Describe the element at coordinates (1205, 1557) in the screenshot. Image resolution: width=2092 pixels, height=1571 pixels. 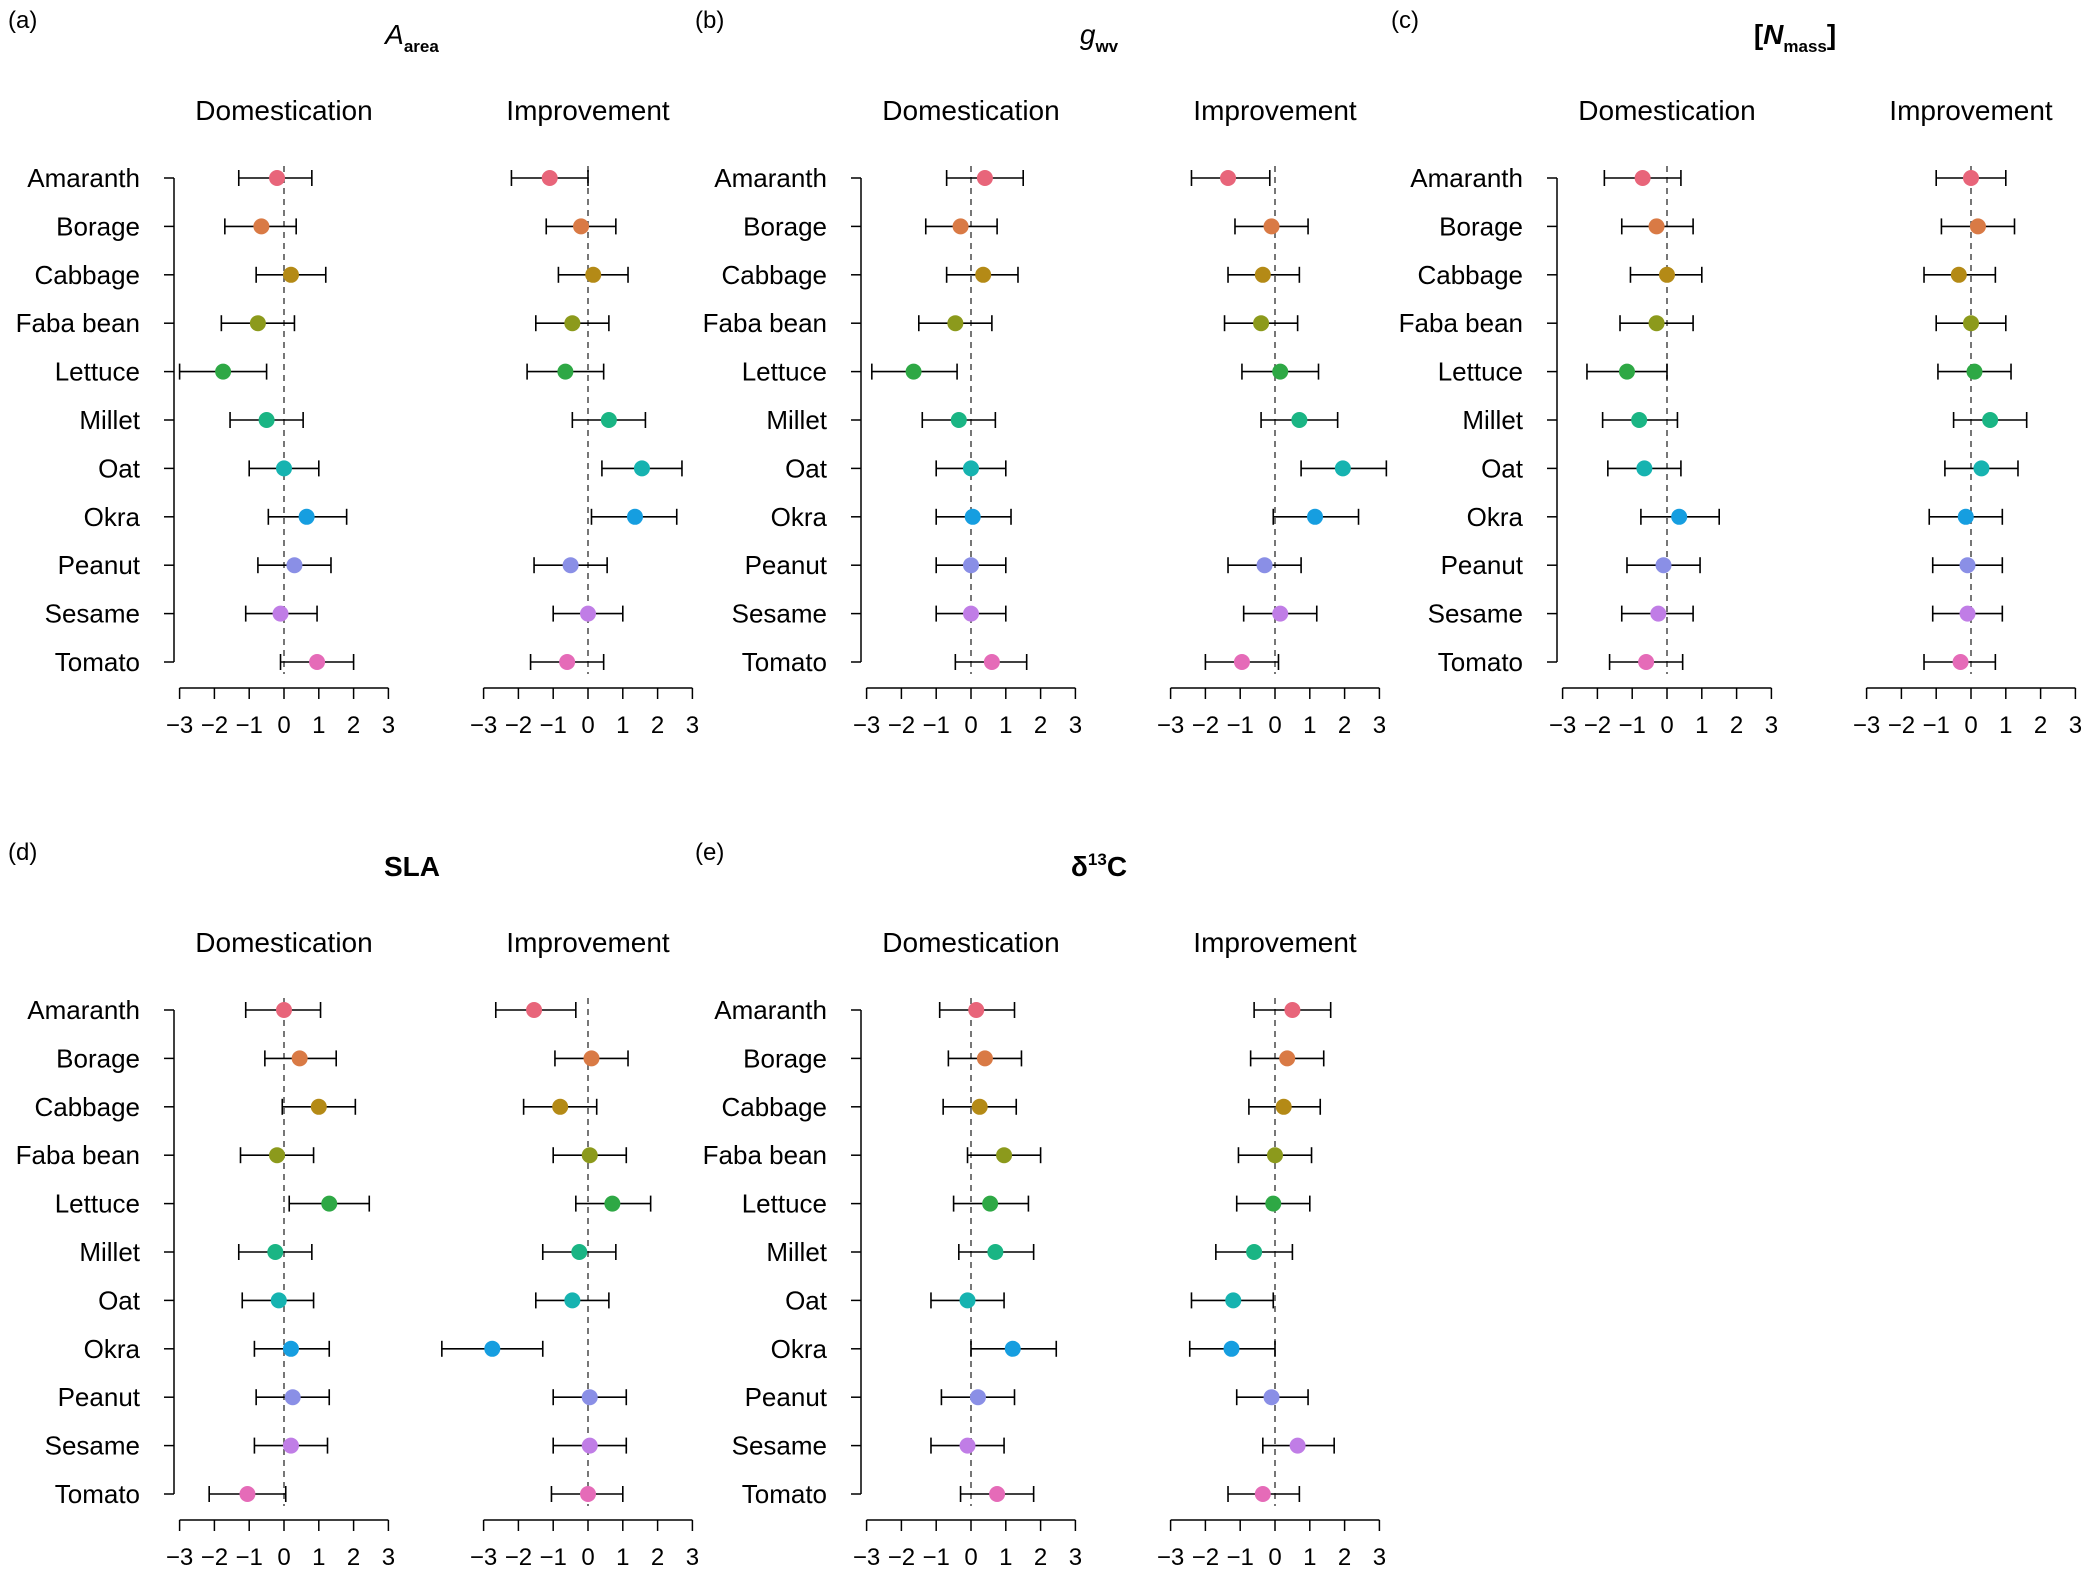
I see `x-tick-label: −2` at that location.